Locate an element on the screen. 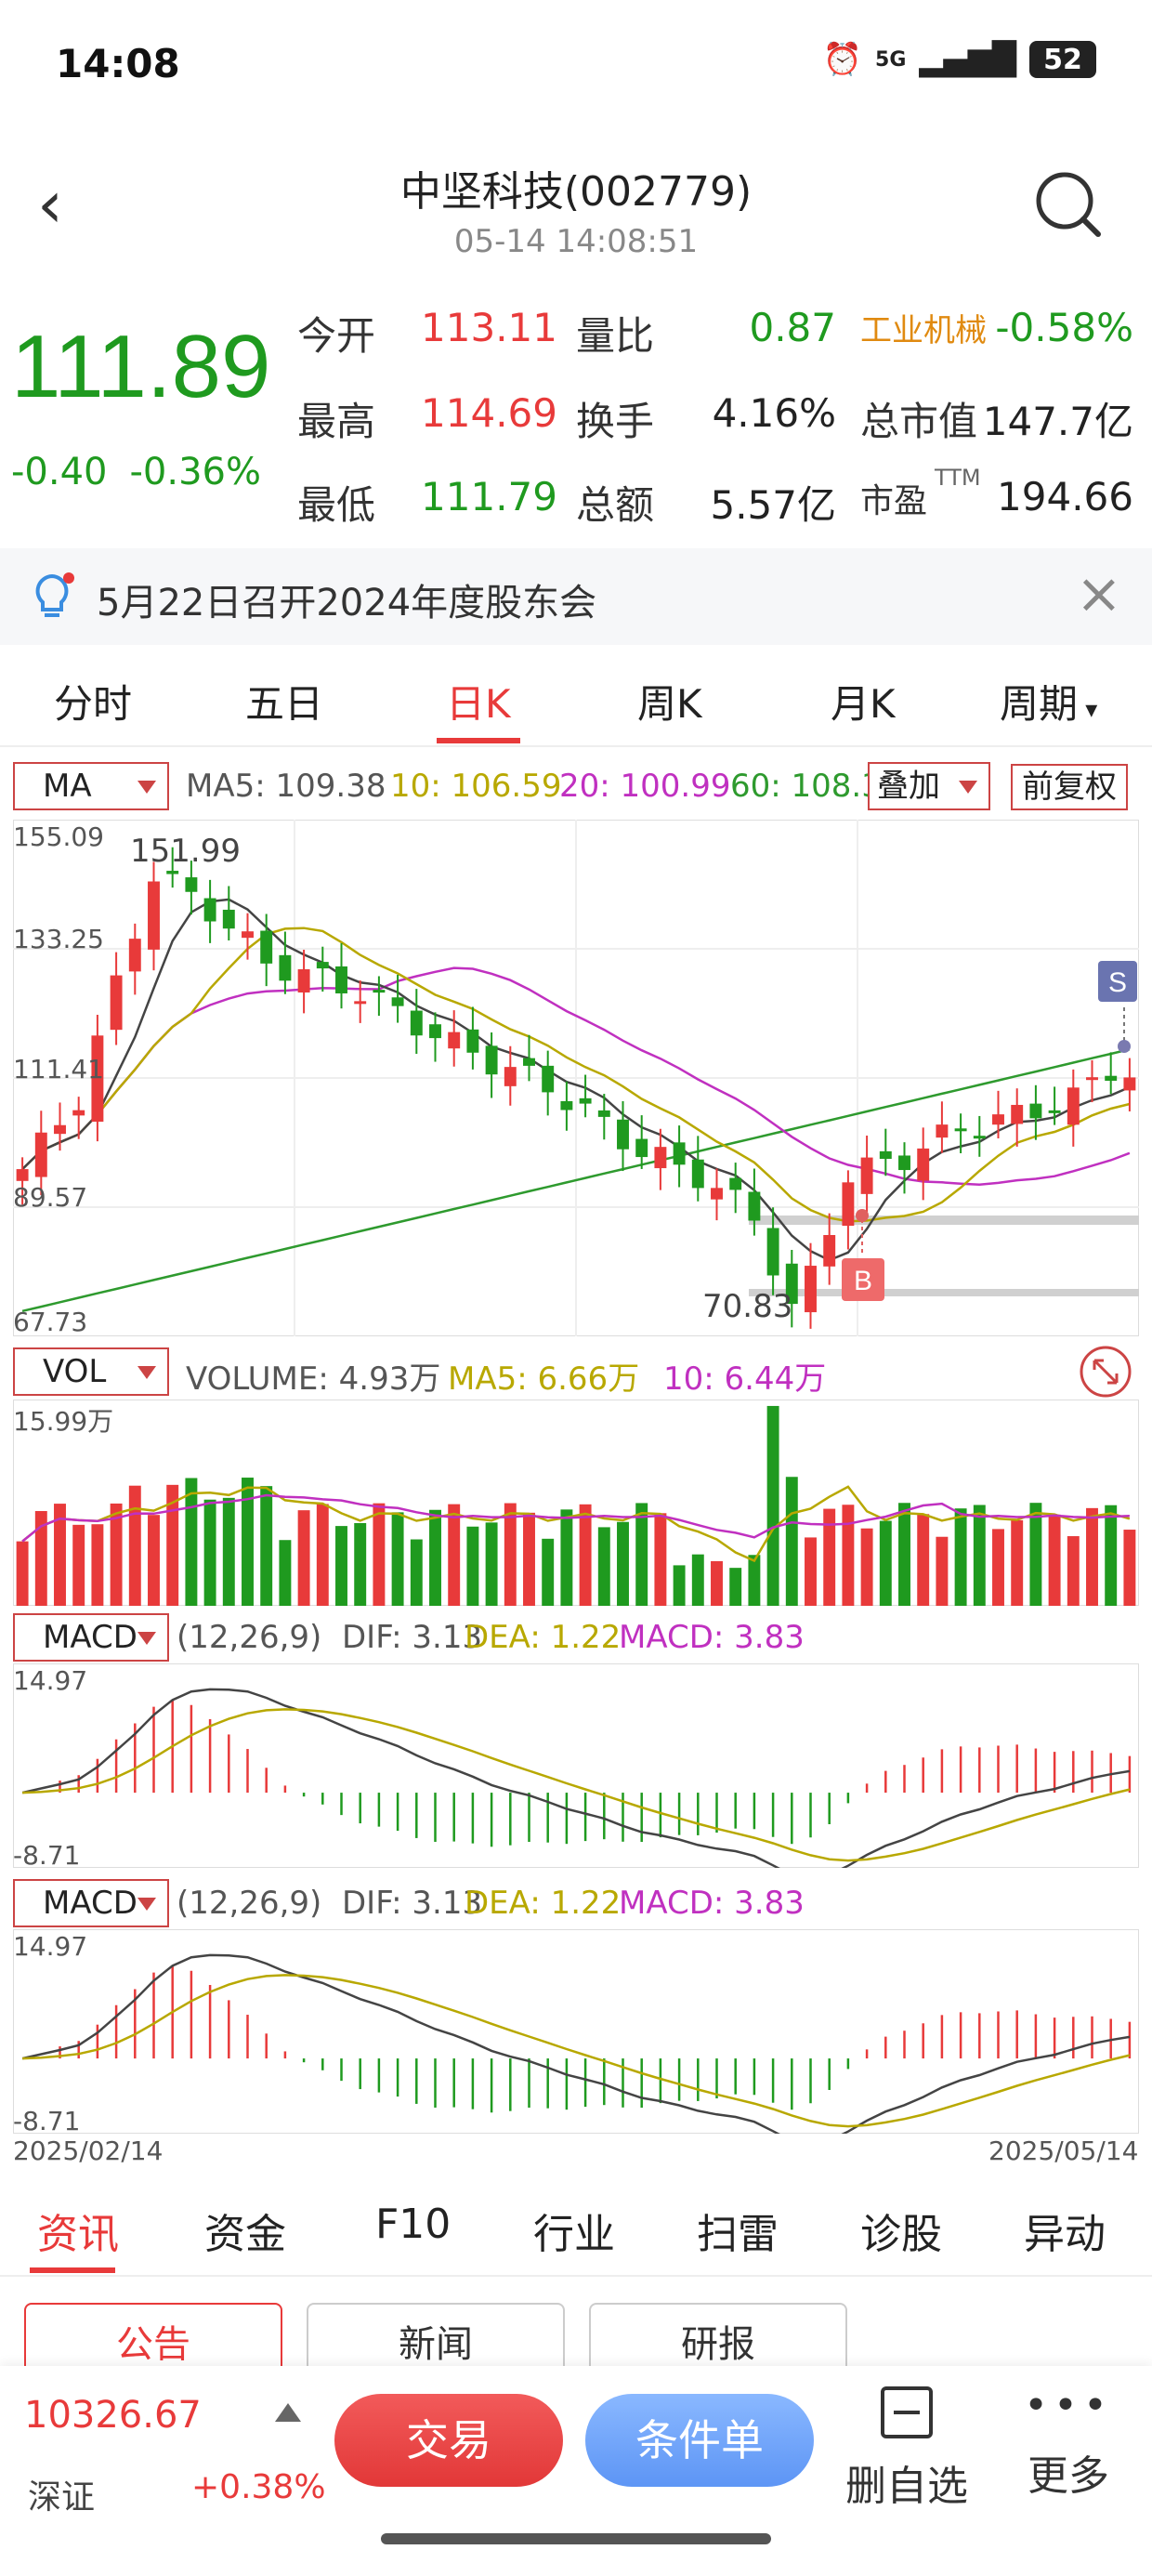  trade-button: 交易 is located at coordinates (448, 2440).